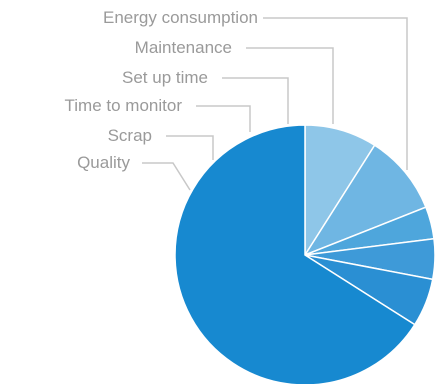 The image size is (441, 384). What do you see at coordinates (255, 100) in the screenshot?
I see `leader-line-set-up-time` at bounding box center [255, 100].